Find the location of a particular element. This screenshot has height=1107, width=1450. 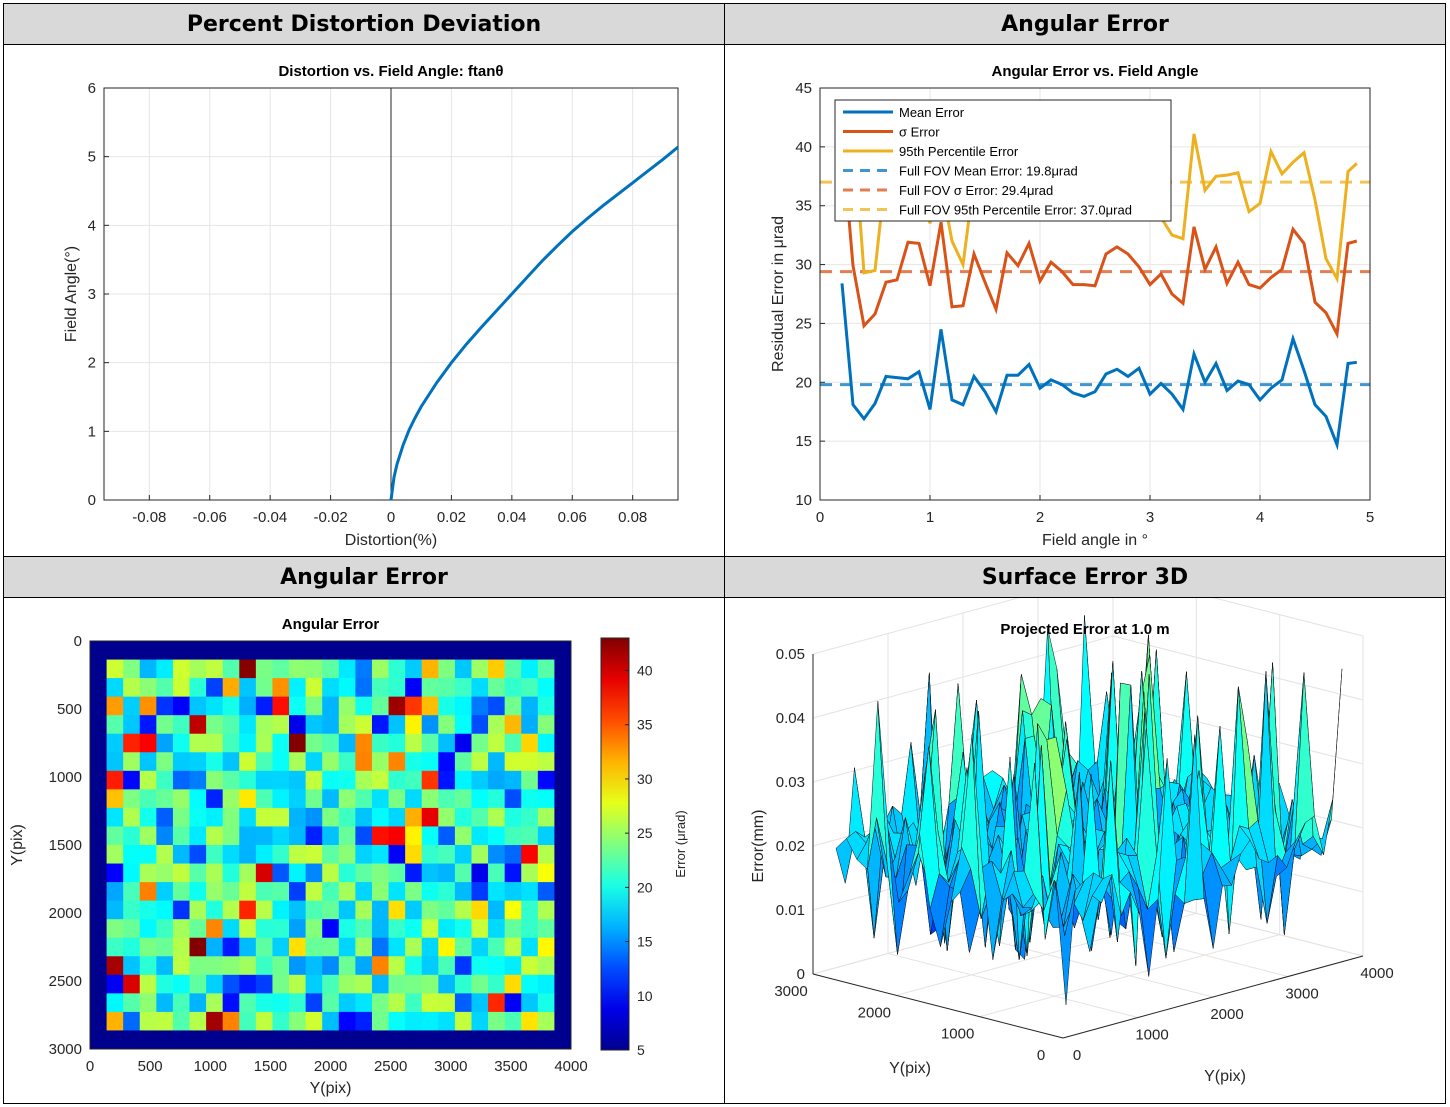

axes-box is located at coordinates (330, 845).